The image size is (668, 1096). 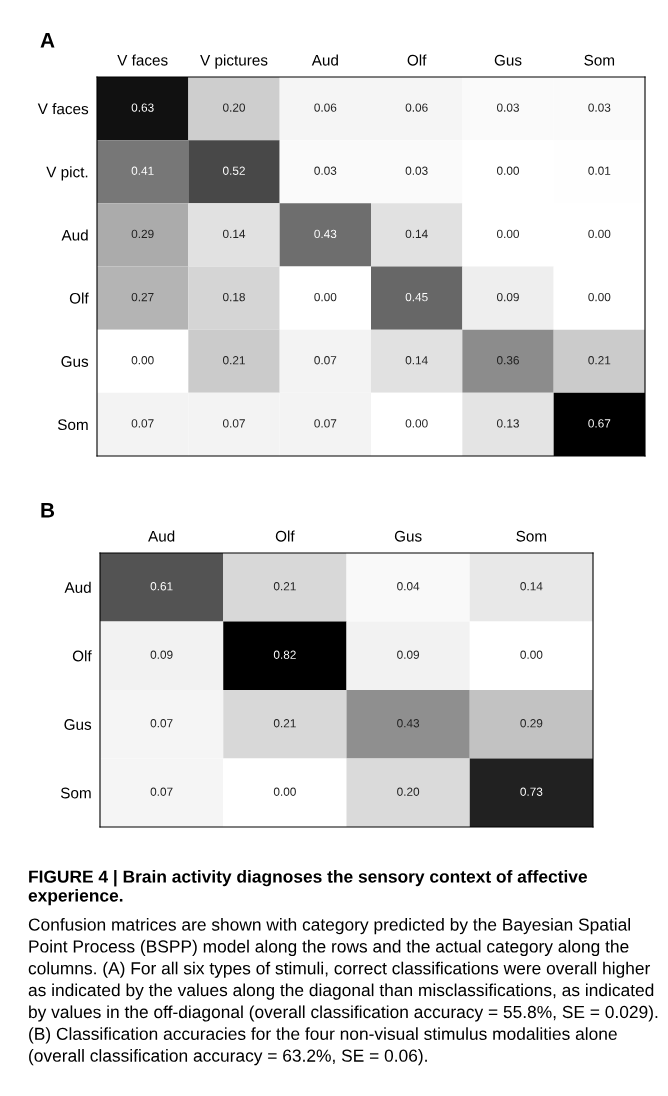 I want to click on data-label: 0.04, so click(x=408, y=586).